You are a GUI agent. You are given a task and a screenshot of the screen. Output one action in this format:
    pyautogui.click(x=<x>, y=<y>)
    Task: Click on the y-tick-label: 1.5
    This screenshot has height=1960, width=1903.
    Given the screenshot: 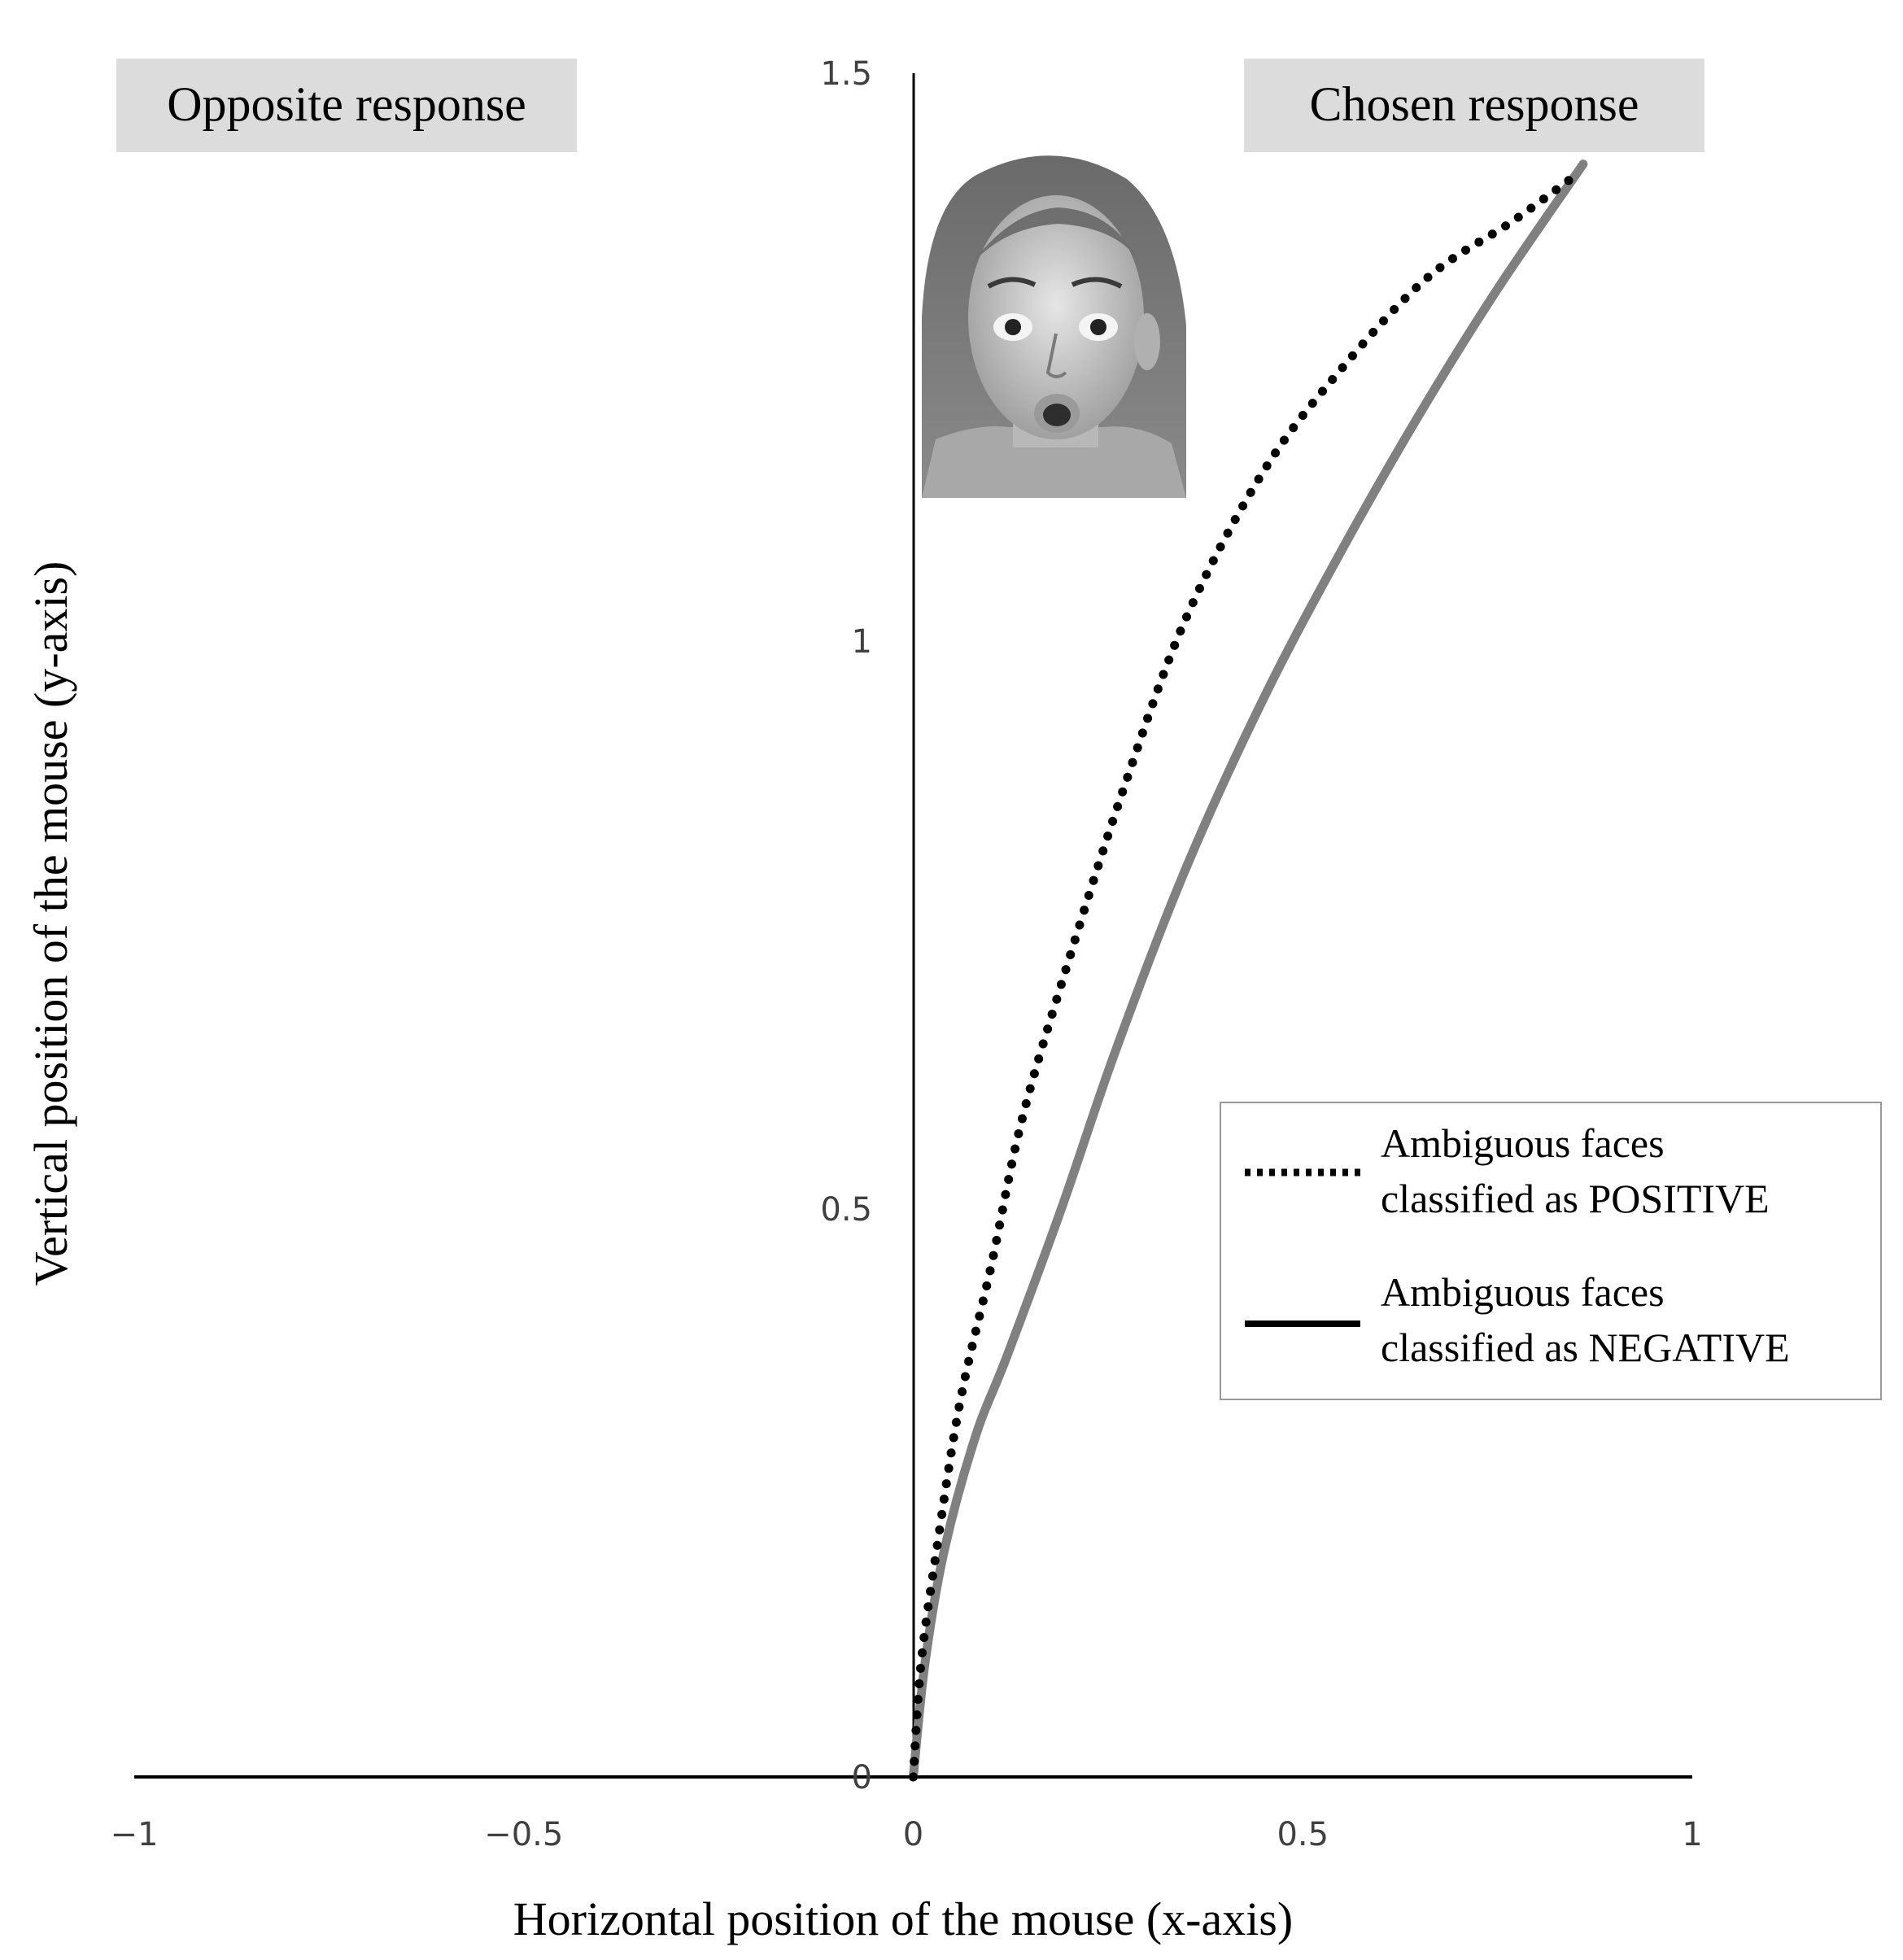 What is the action you would take?
    pyautogui.click(x=846, y=74)
    